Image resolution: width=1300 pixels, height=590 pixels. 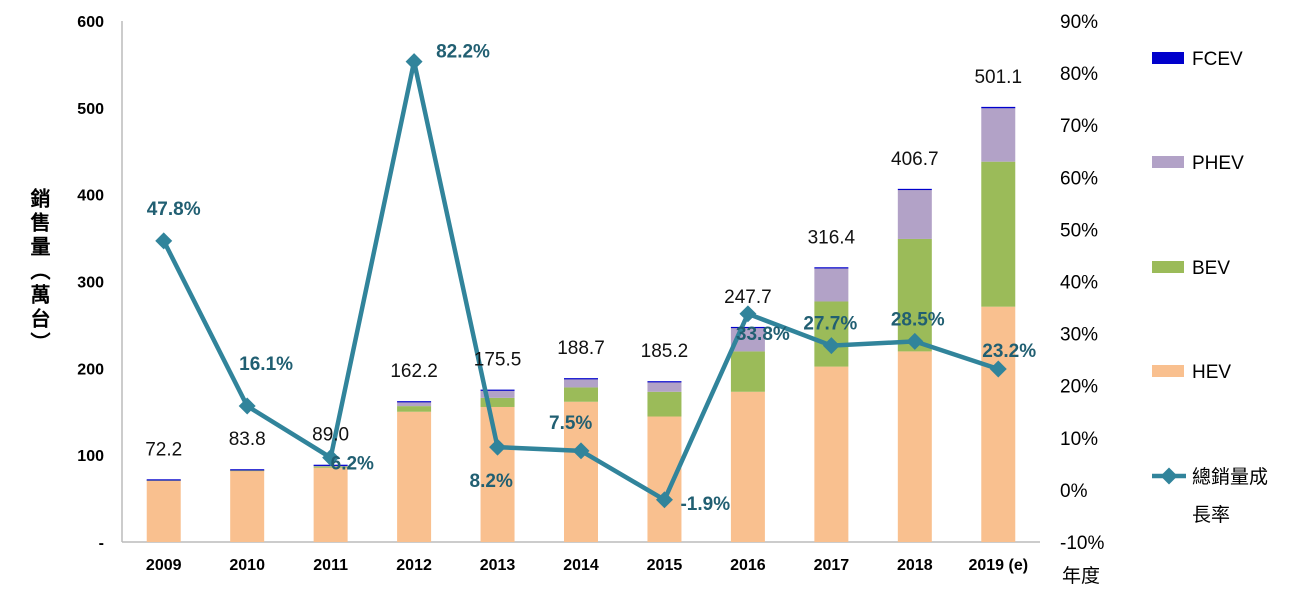 I want to click on x-tick-label: 2019 (e), so click(x=998, y=565).